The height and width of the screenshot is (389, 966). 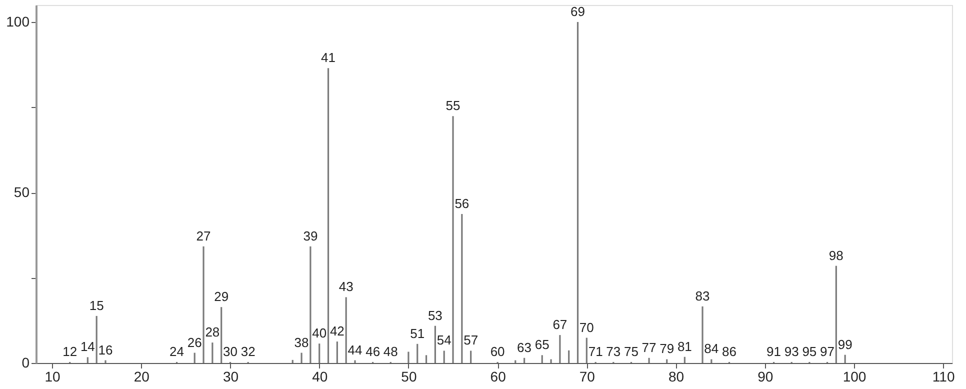 What do you see at coordinates (52, 376) in the screenshot?
I see `x-tick-label: 10` at bounding box center [52, 376].